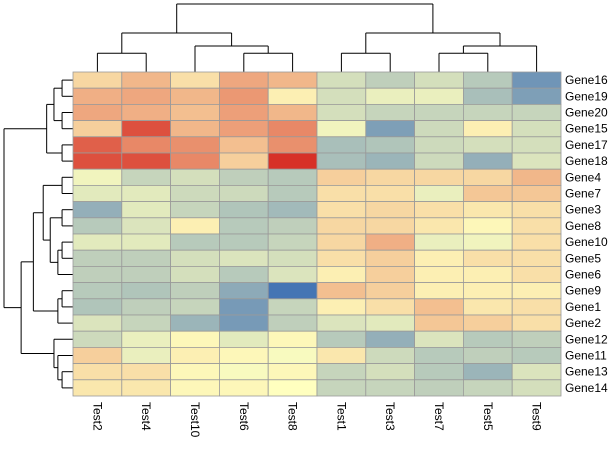 This screenshot has height=453, width=616. Describe the element at coordinates (195, 177) in the screenshot. I see `heatmap-cell-gene4-test10` at that location.